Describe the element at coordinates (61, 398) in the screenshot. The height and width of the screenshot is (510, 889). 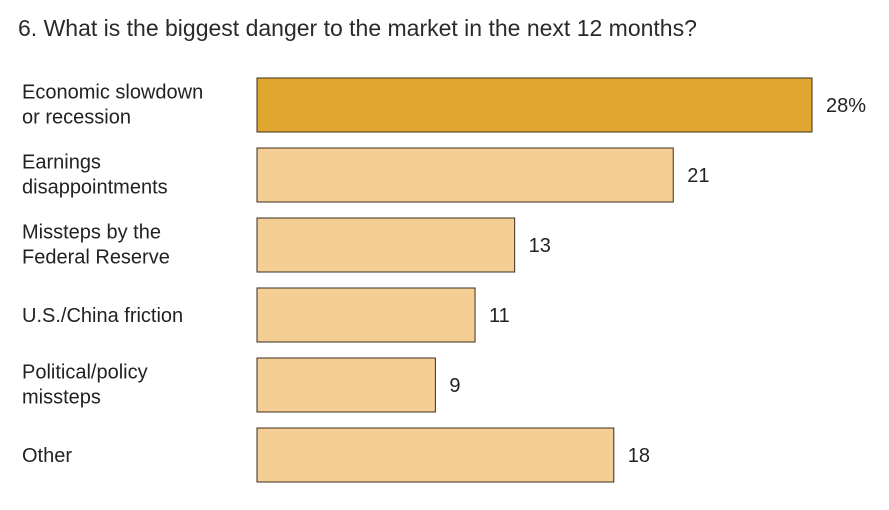
I see `category-label-line: missteps` at that location.